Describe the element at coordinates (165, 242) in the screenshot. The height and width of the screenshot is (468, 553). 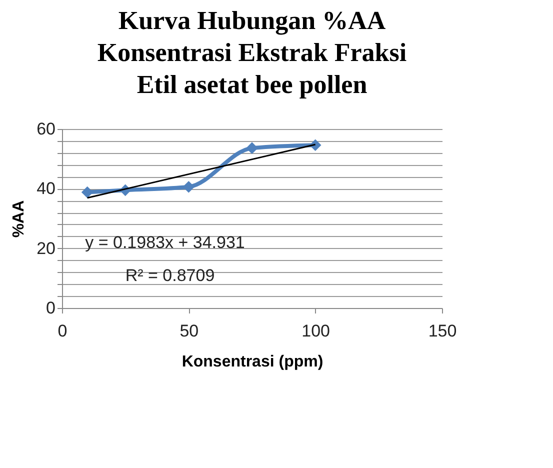
I see `annotation: y = 0.1983x + 34.931` at that location.